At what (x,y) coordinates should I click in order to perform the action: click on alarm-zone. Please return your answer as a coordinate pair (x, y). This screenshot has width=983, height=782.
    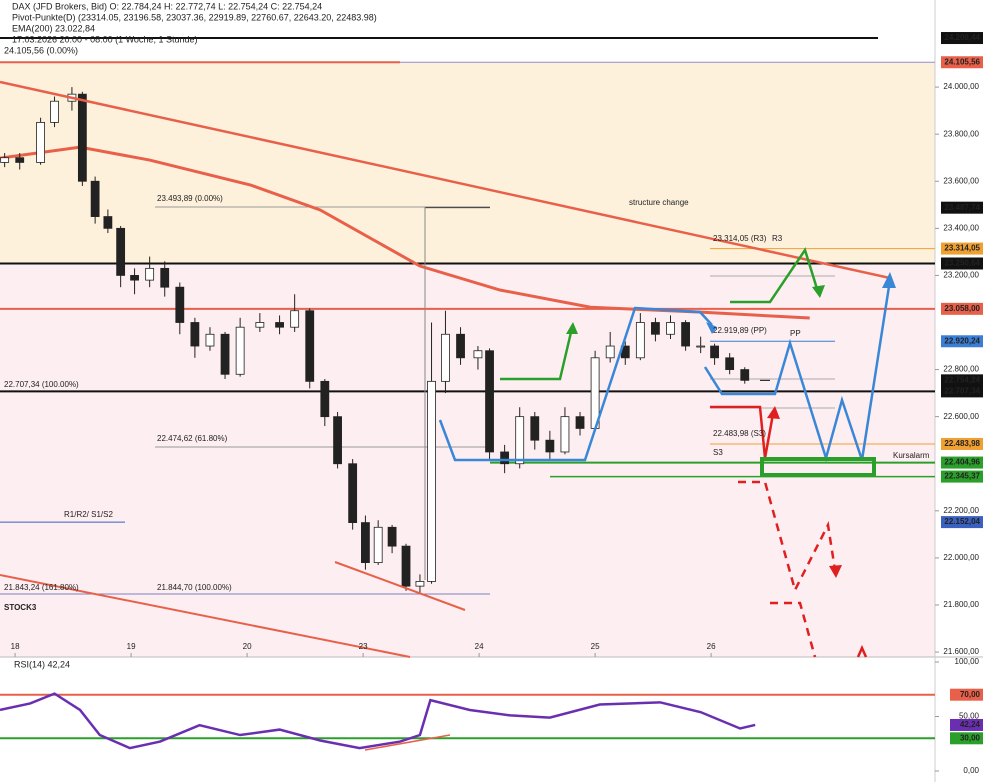
    Looking at the image, I should click on (818, 467).